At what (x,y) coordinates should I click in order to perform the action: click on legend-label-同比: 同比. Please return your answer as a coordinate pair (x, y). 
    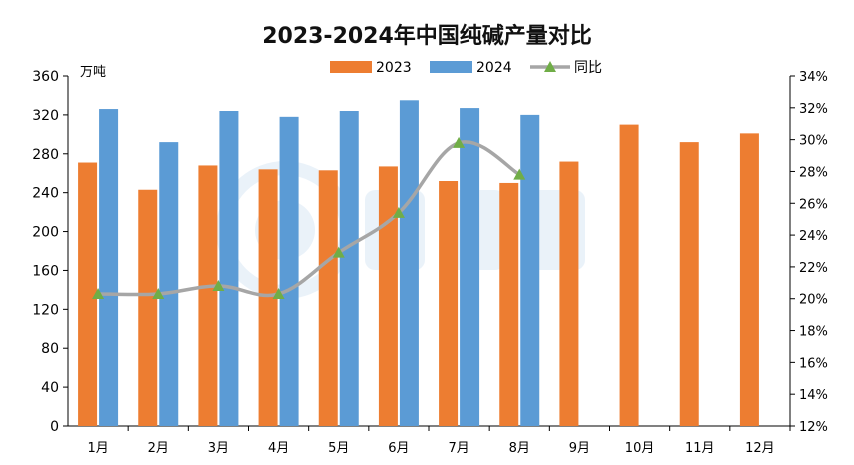
    Looking at the image, I should click on (588, 68).